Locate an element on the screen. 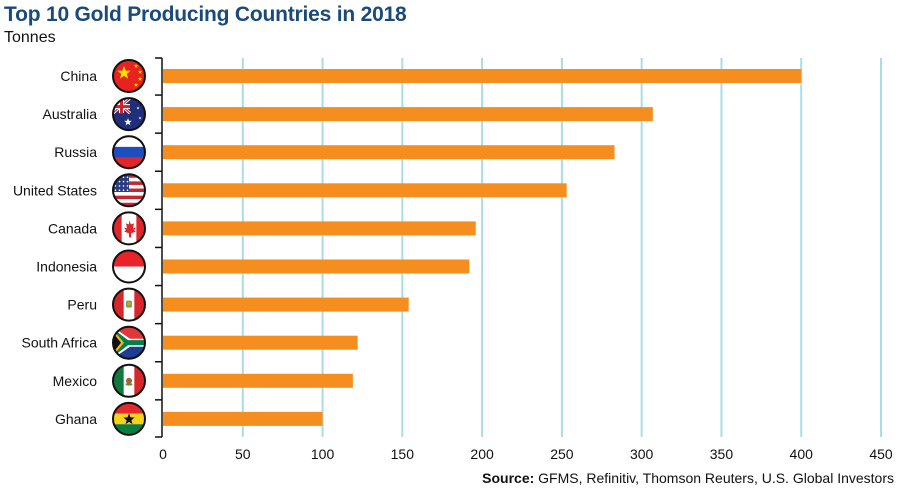  x-tick-label: 350 is located at coordinates (722, 454).